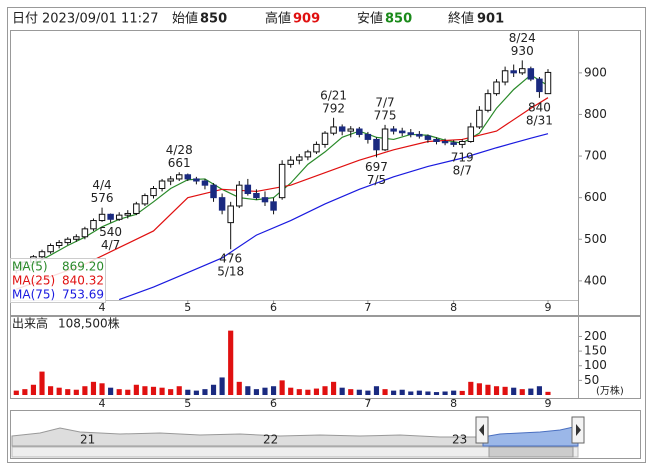 The image size is (653, 474). What do you see at coordinates (370, 19) in the screenshot?
I see `low-label: 安値` at bounding box center [370, 19].